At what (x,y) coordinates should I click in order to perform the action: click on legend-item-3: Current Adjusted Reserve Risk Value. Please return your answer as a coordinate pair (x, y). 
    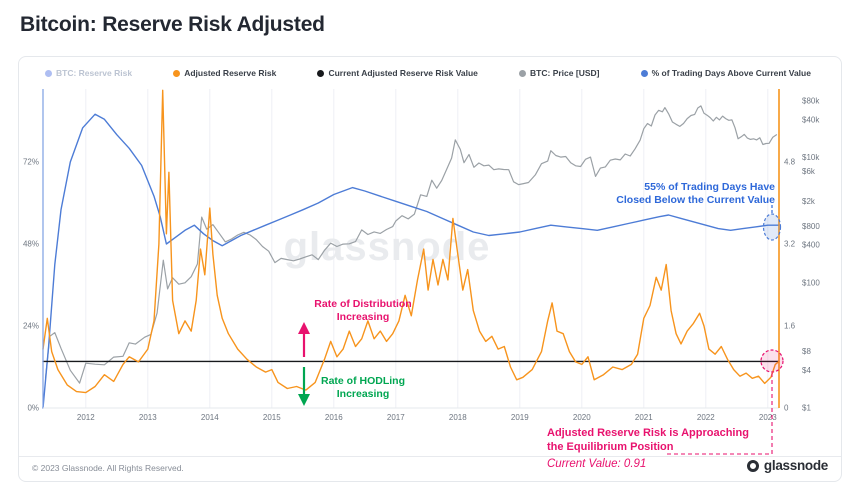
    Looking at the image, I should click on (397, 73).